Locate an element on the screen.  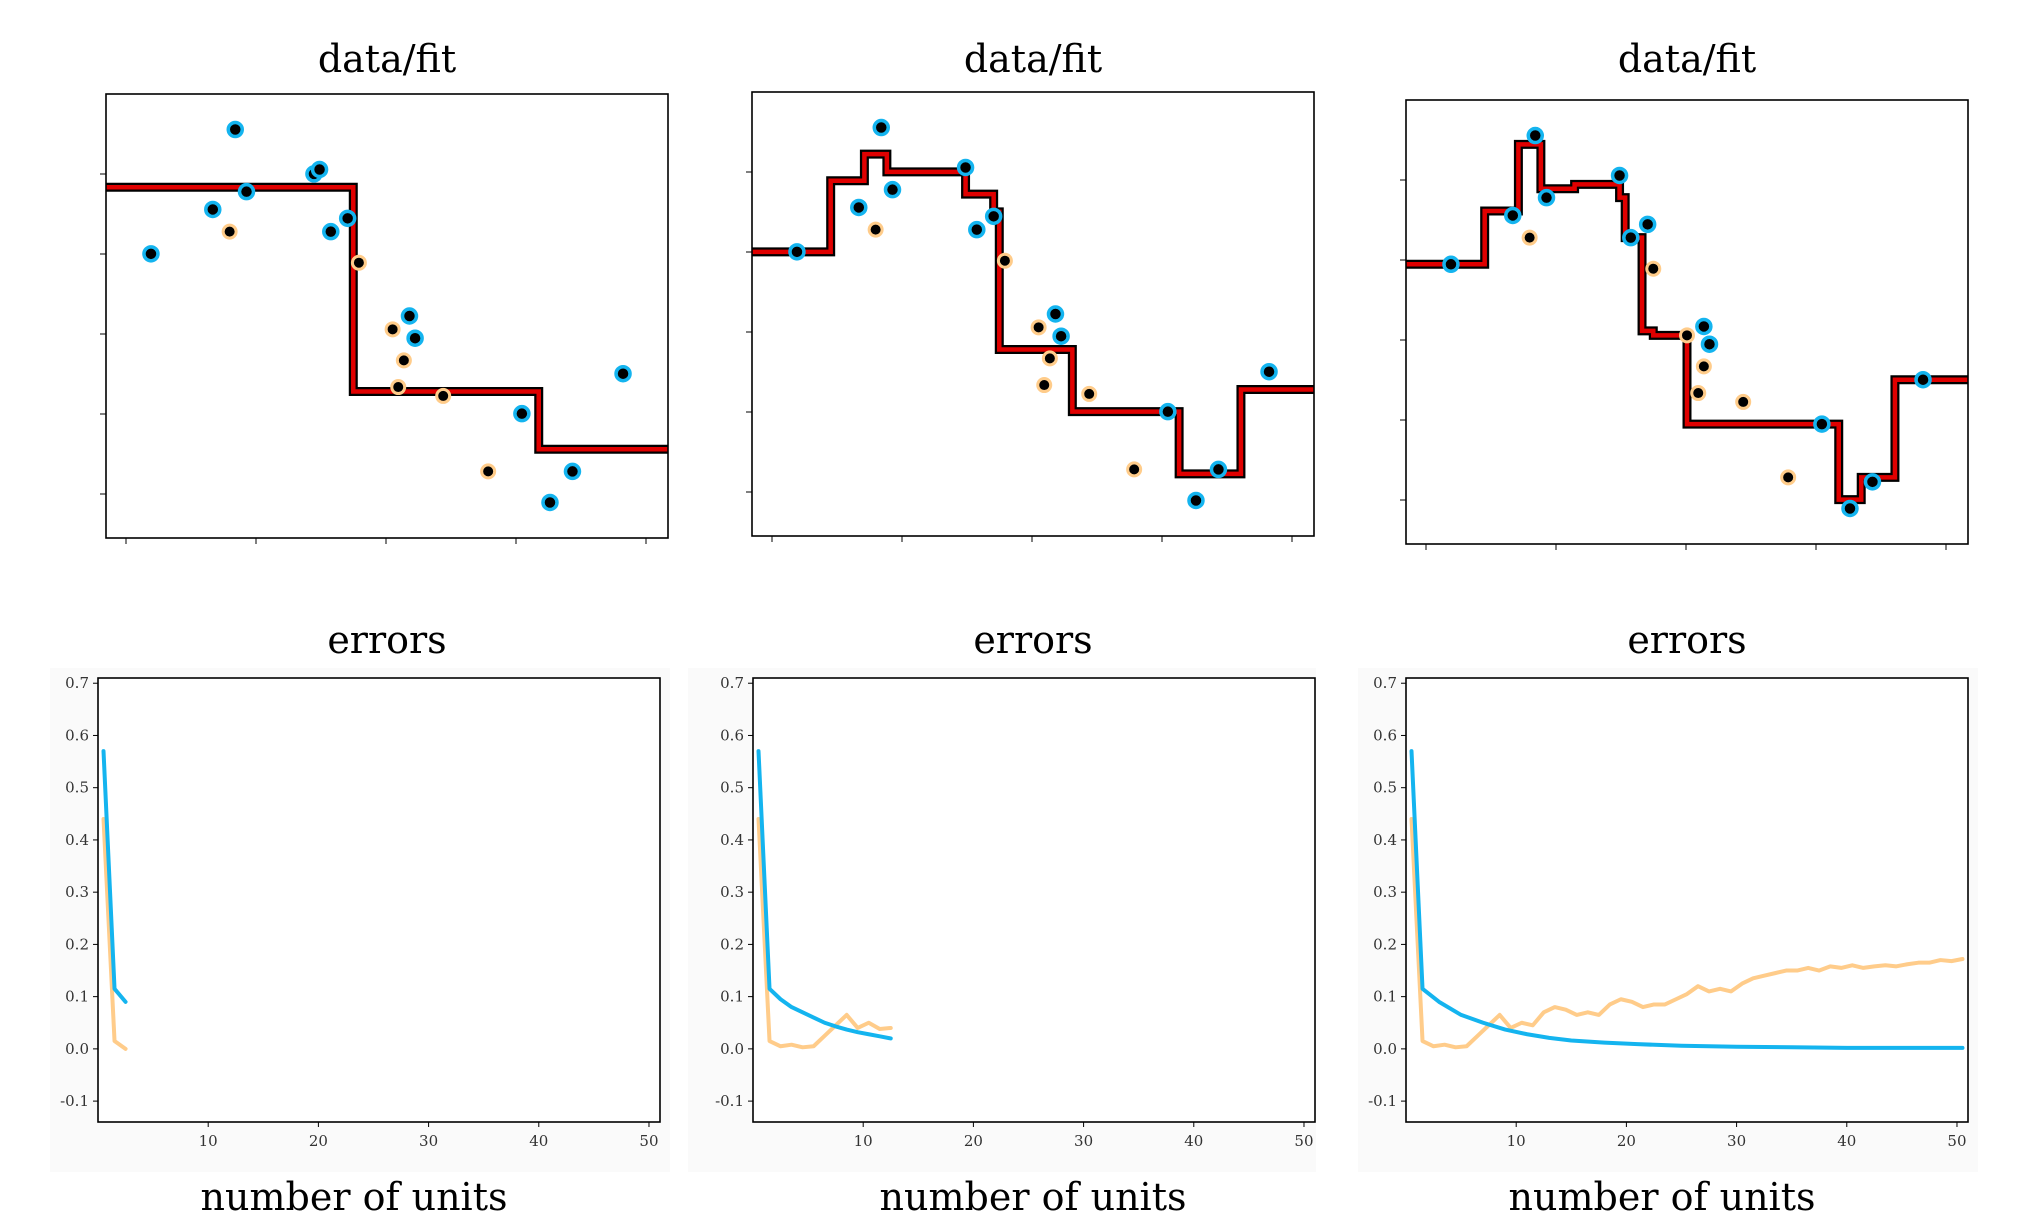
fit-panel-1: data/fit is located at coordinates (384, 290).